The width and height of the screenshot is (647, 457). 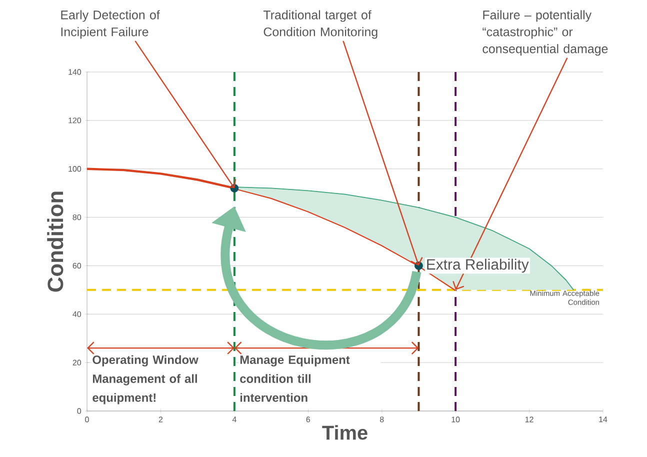 What do you see at coordinates (478, 265) in the screenshot?
I see `series-label: Extra Reliability` at bounding box center [478, 265].